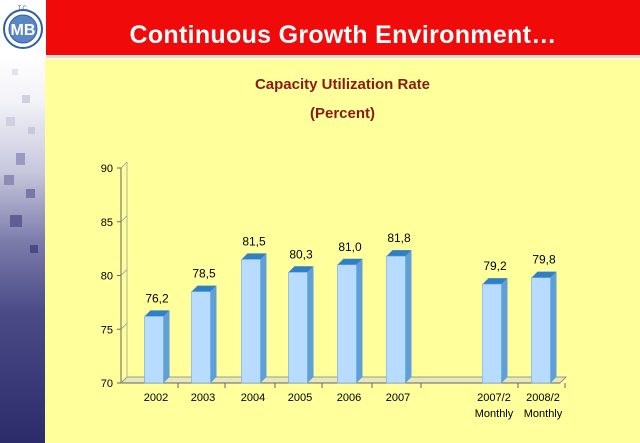  Describe the element at coordinates (350, 247) in the screenshot. I see `data-label: 81,0` at that location.